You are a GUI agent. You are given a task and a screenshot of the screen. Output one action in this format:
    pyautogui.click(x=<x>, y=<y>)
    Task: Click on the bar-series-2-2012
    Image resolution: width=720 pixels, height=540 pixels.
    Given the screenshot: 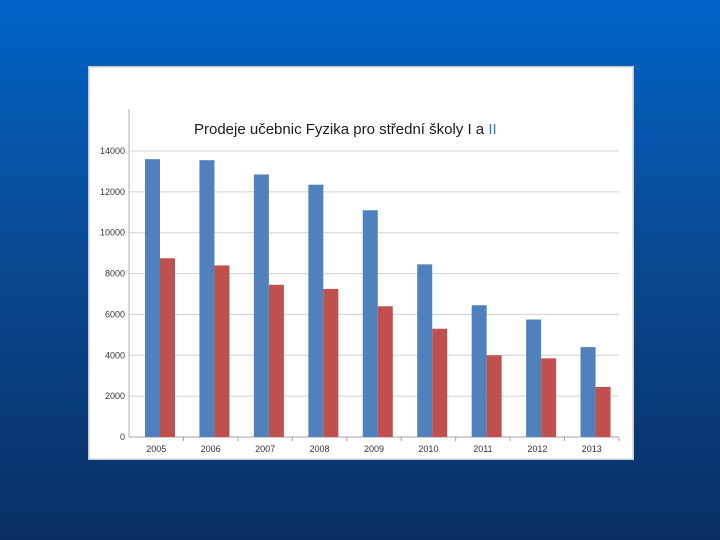 What is the action you would take?
    pyautogui.click(x=549, y=397)
    